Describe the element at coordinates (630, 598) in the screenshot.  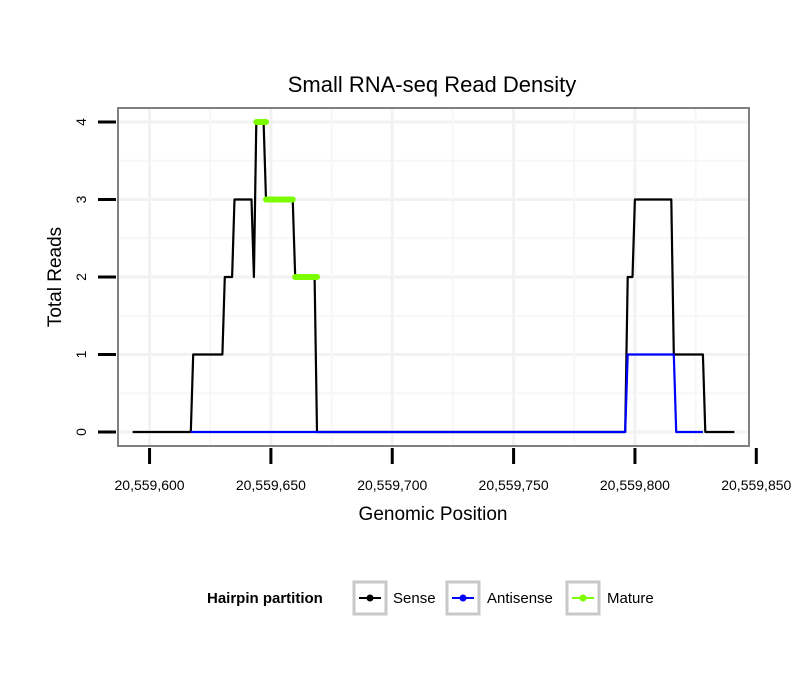
I see `legend-label-mature: Mature` at that location.